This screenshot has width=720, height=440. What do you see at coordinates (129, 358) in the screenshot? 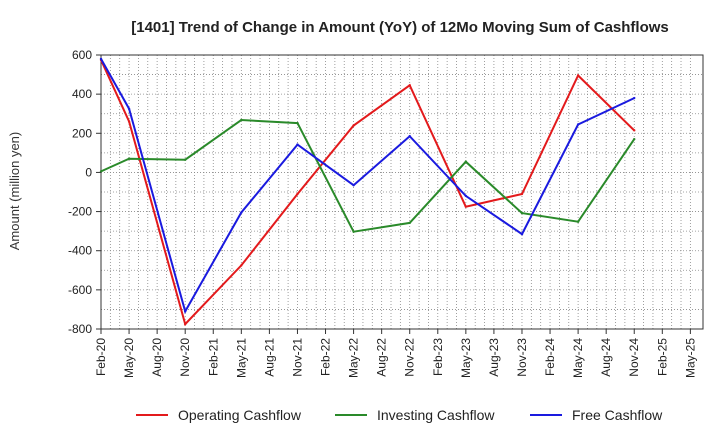
I see `x-tick-label: May-20` at bounding box center [129, 358].